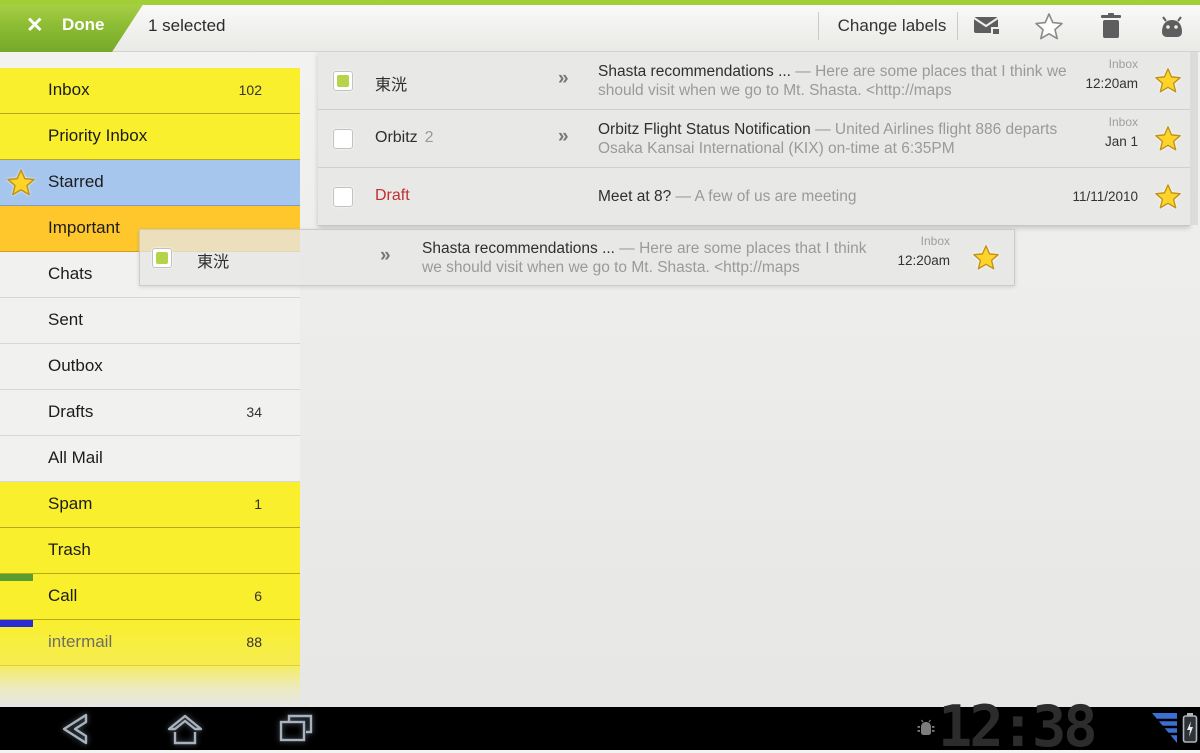 This screenshot has height=753, width=1200. What do you see at coordinates (150, 413) in the screenshot?
I see `sidebar-item-drafts: Drafts 34` at bounding box center [150, 413].